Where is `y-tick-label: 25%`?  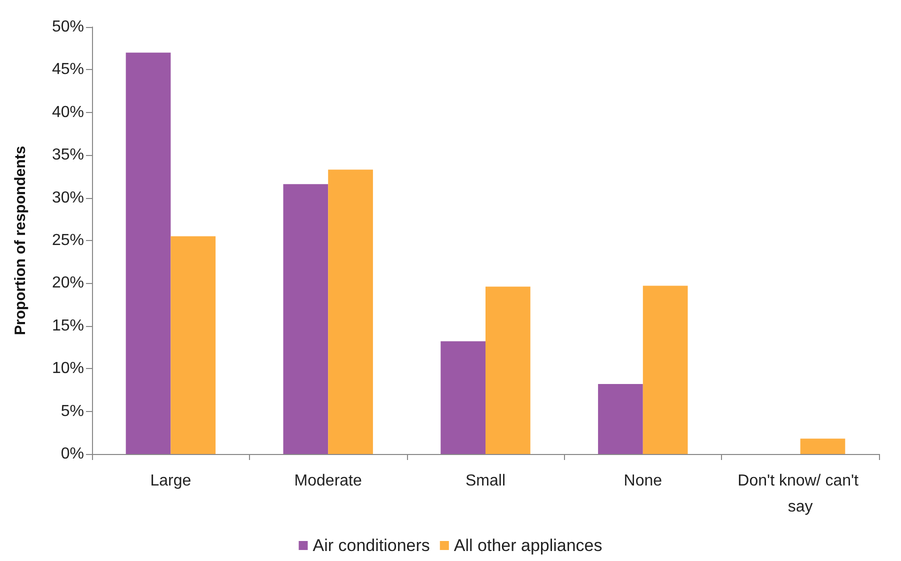 y-tick-label: 25% is located at coordinates (68, 240).